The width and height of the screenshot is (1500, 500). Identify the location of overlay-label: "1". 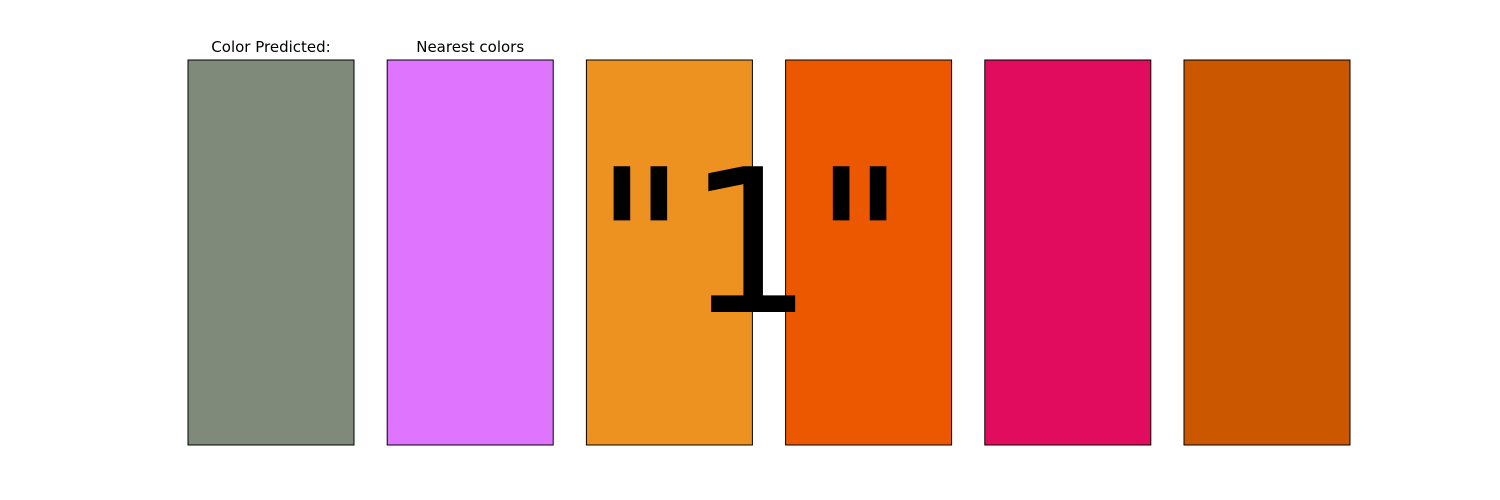
(749, 243).